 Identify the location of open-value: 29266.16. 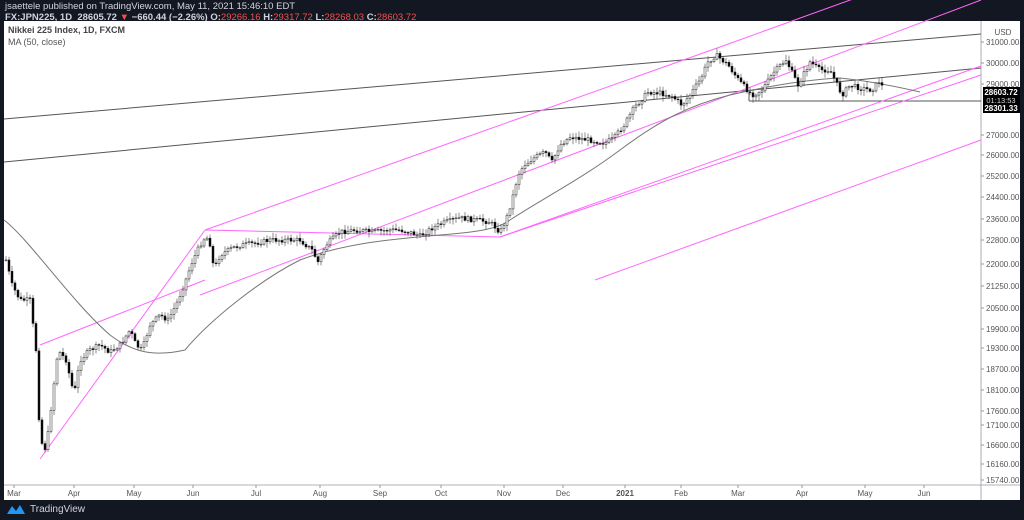
(240, 17).